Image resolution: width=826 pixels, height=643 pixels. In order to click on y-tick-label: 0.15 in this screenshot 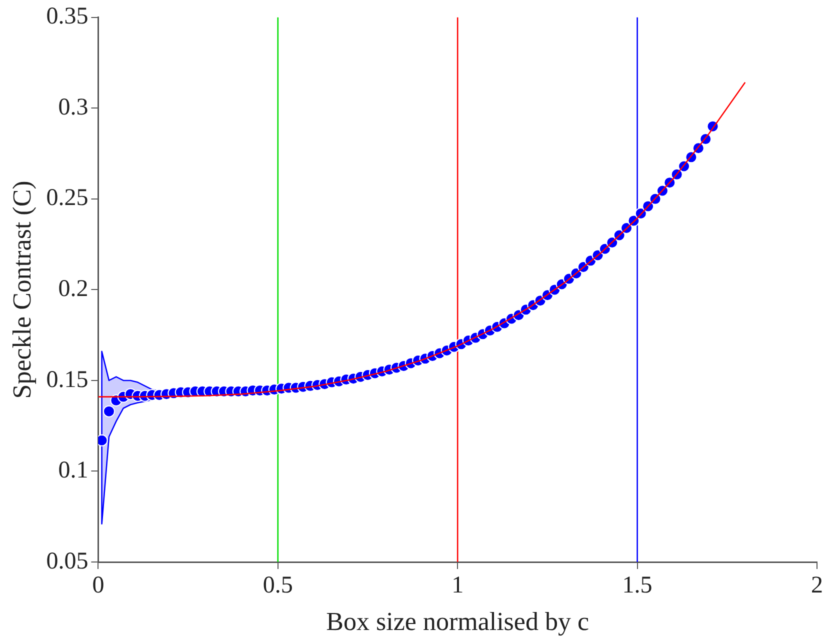, I will do `click(67, 379)`.